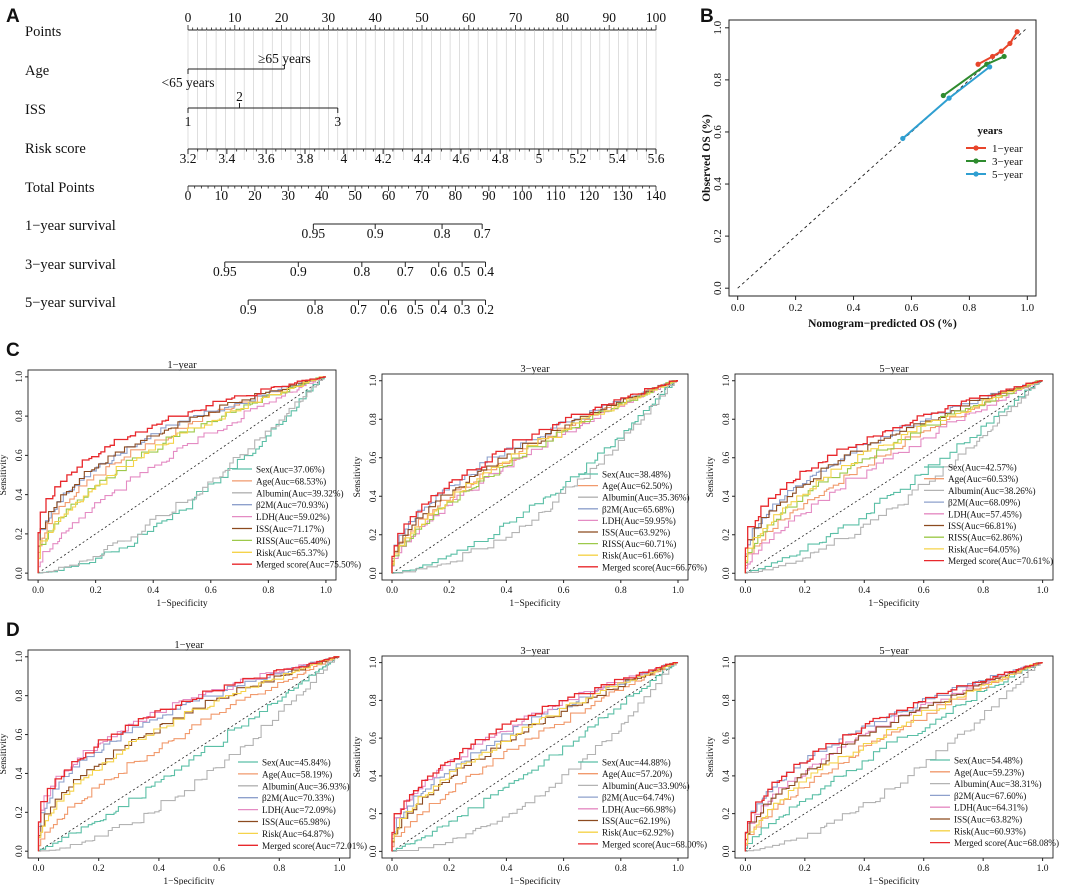  Describe the element at coordinates (718, 184) in the screenshot. I see `y-tick-label: 0.4` at that location.